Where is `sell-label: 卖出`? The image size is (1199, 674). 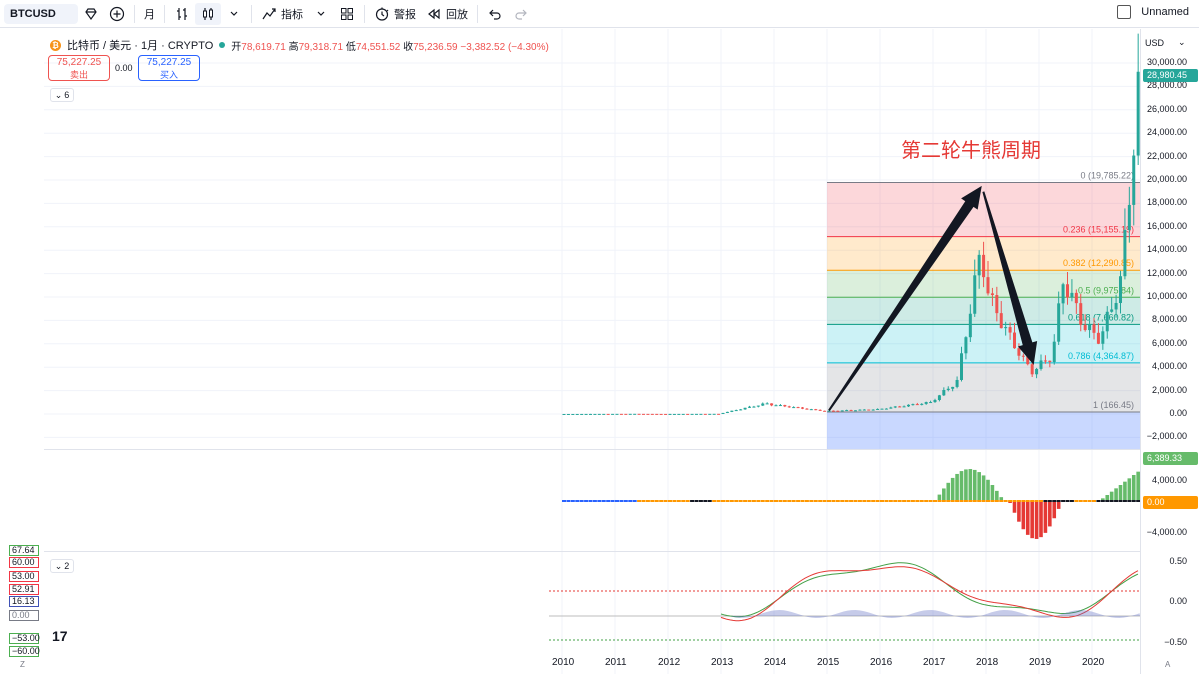 sell-label: 卖出 is located at coordinates (78, 75).